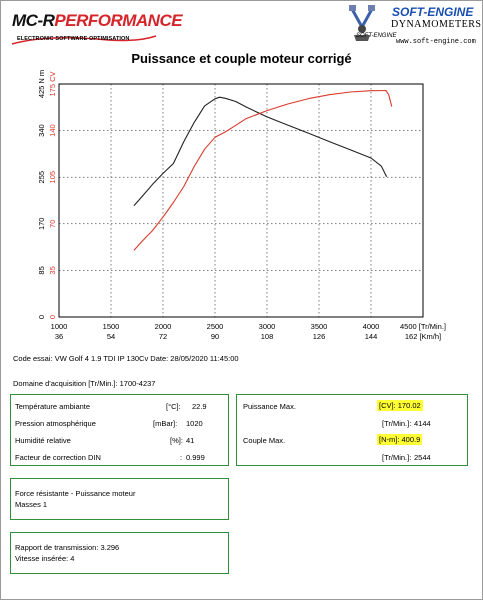 This screenshot has width=483, height=600. I want to click on mcr-logo-swoosh, so click(84, 40).